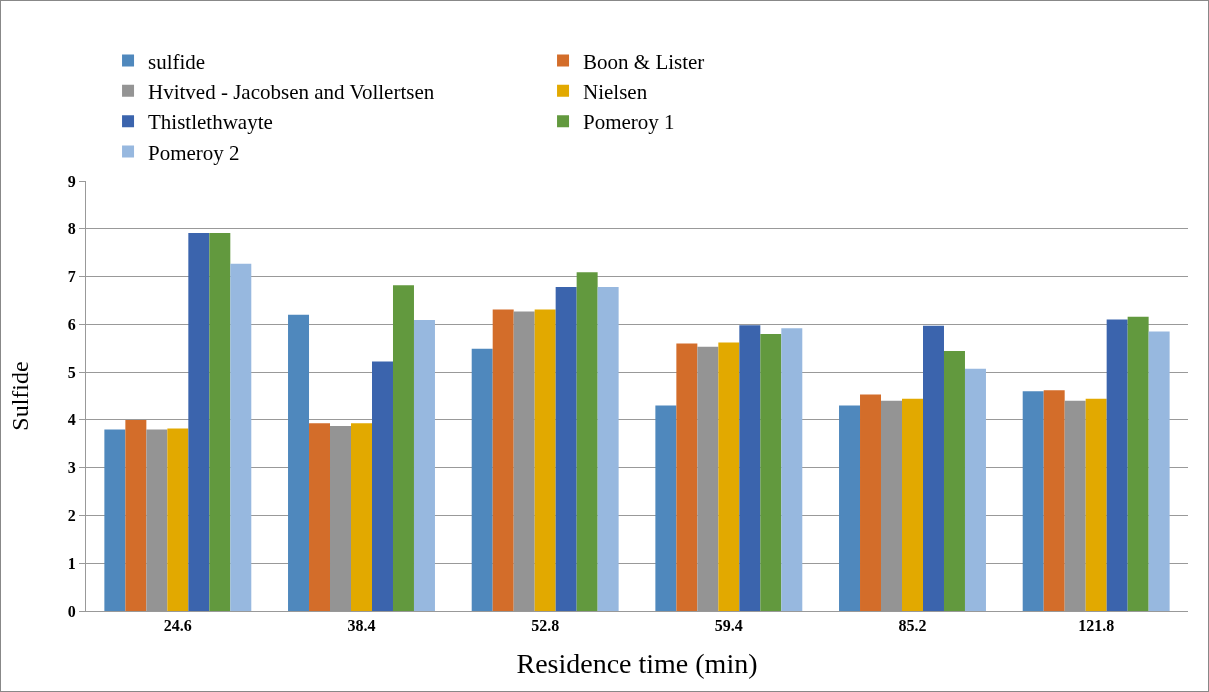 This screenshot has width=1209, height=692. I want to click on x-tick-label: 121.8, so click(1096, 626).